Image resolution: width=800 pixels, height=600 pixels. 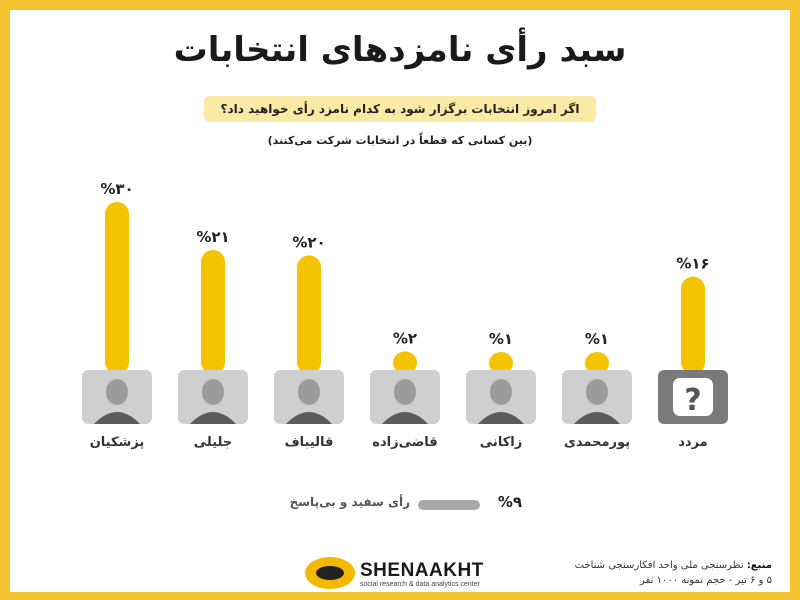 I want to click on value-label: %۲۱, so click(x=212, y=237).